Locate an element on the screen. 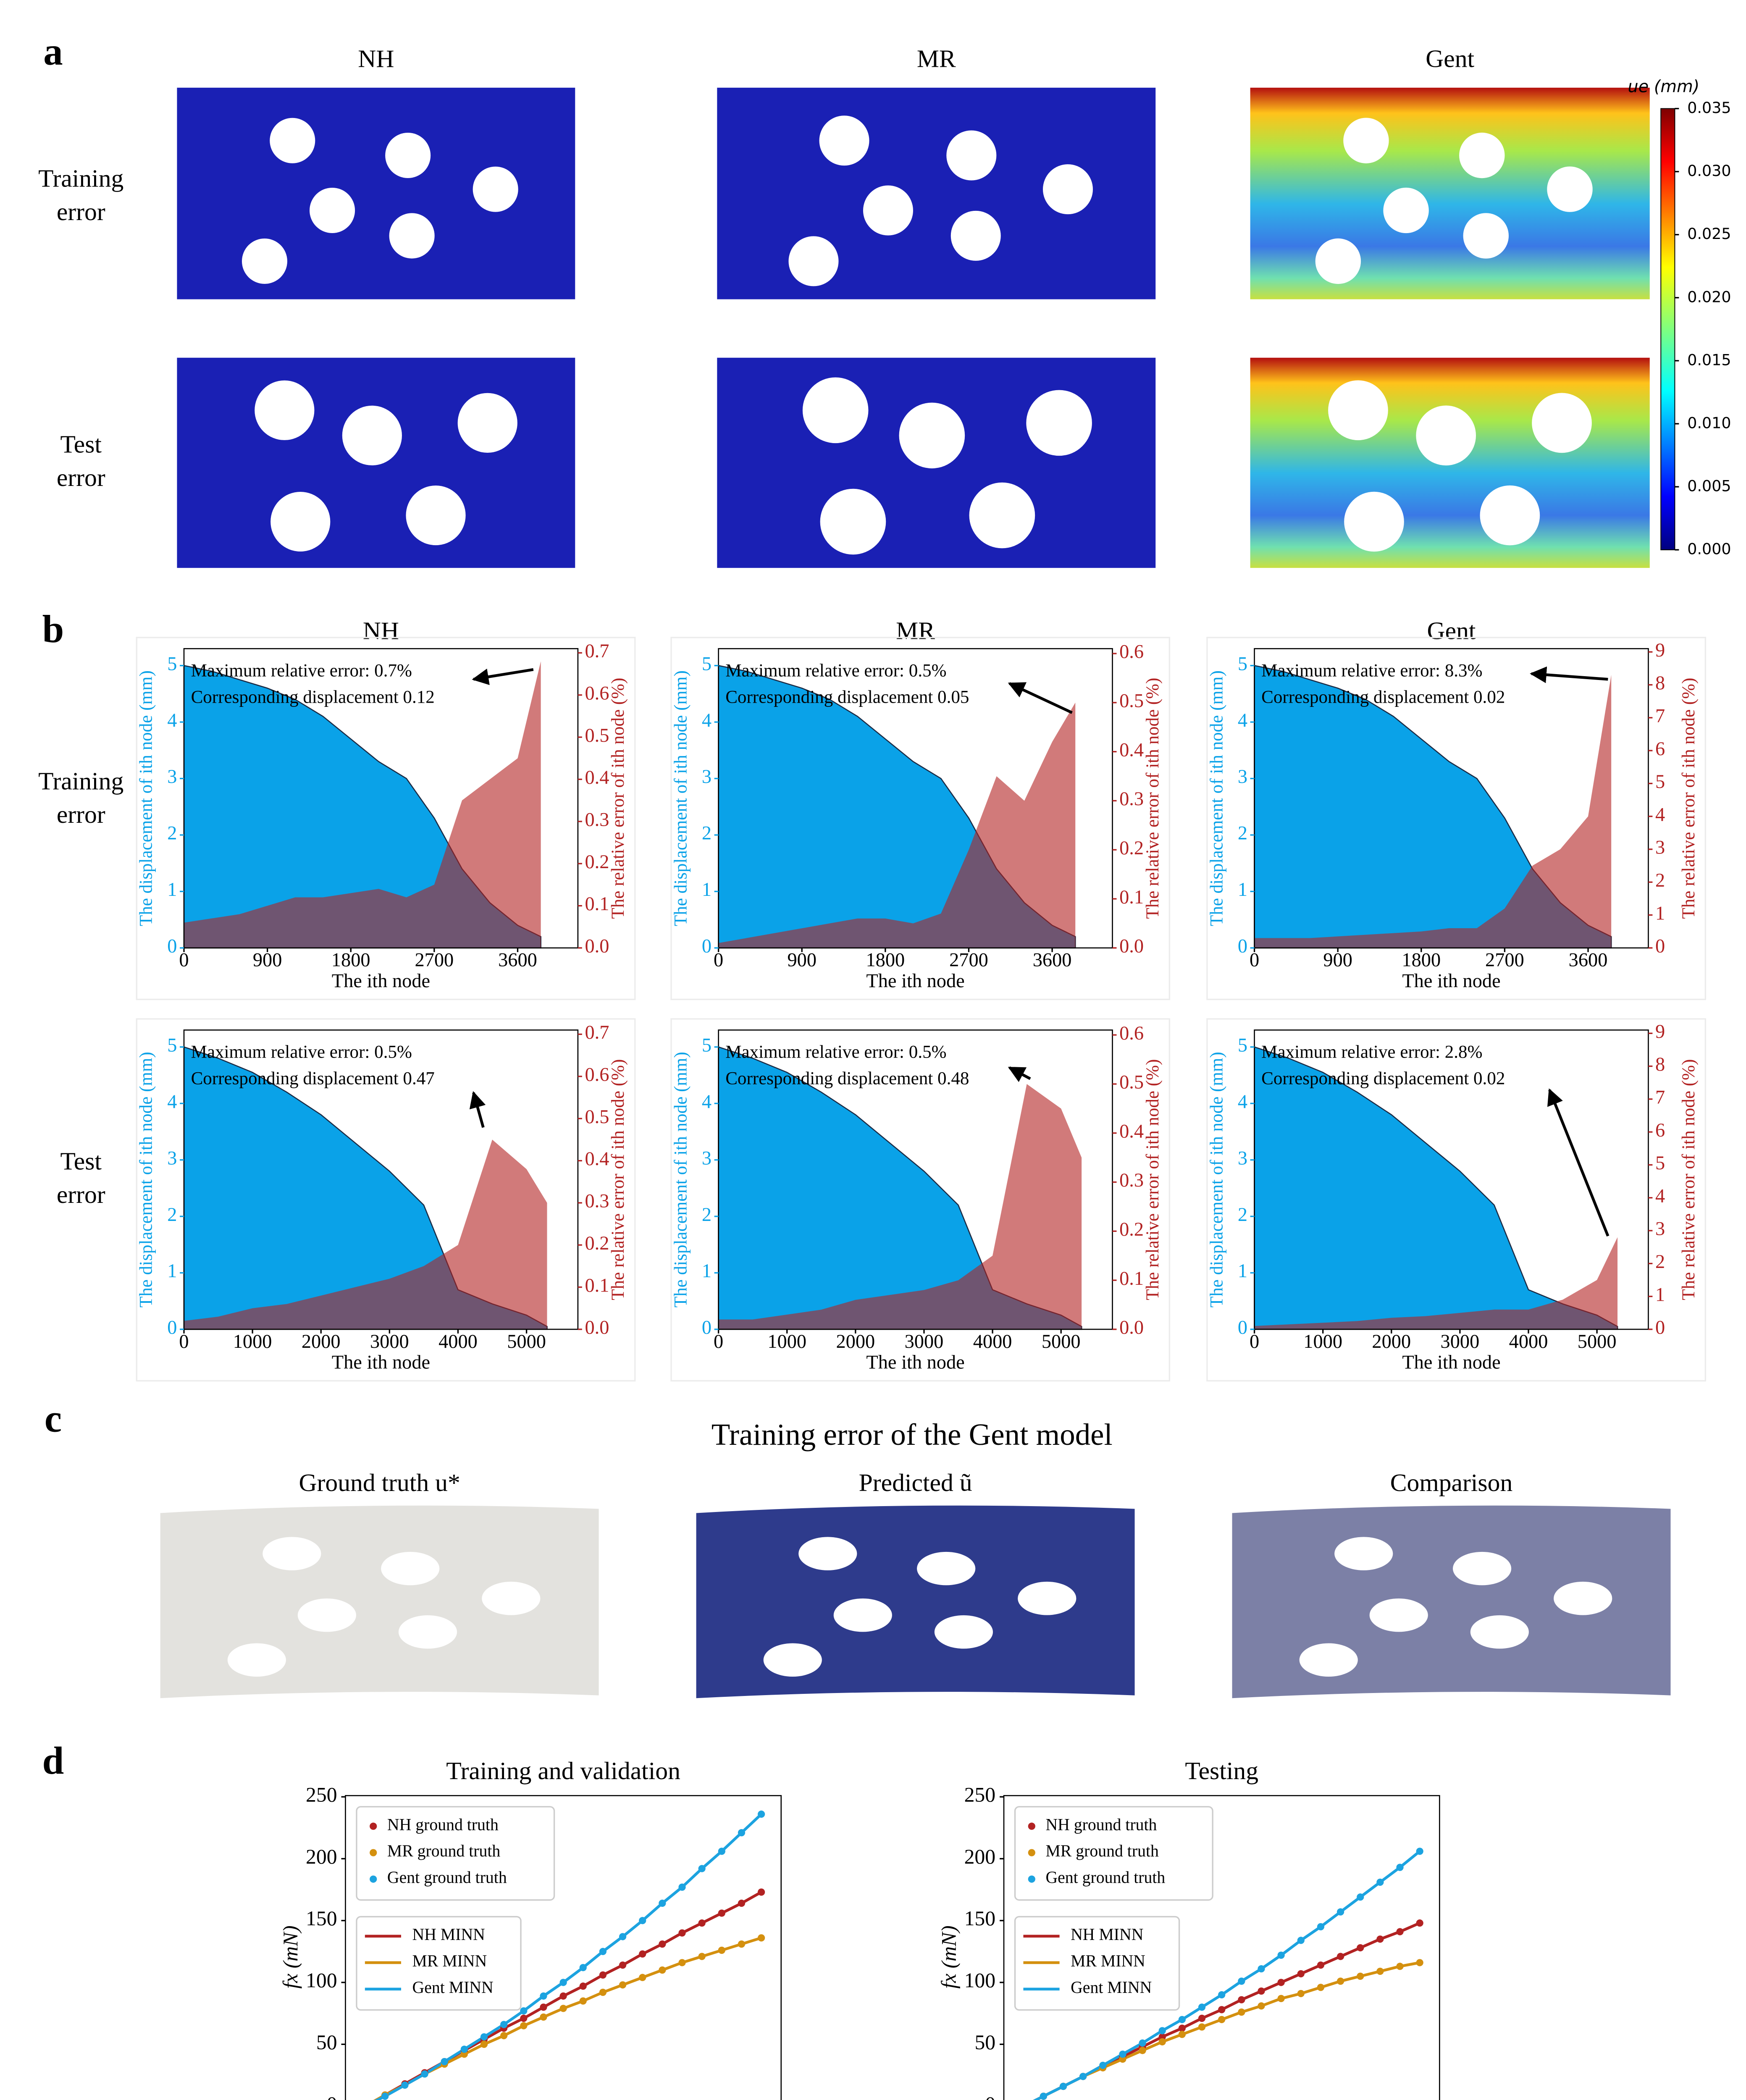 Image resolution: width=1746 pixels, height=2100 pixels. row-label: error is located at coordinates (81, 814).